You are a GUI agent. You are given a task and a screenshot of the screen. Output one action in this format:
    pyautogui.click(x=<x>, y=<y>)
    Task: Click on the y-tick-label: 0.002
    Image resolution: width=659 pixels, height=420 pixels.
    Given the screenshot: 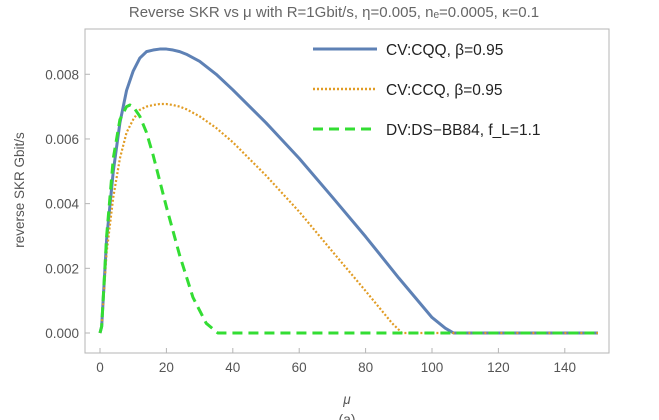 What is the action you would take?
    pyautogui.click(x=62, y=268)
    